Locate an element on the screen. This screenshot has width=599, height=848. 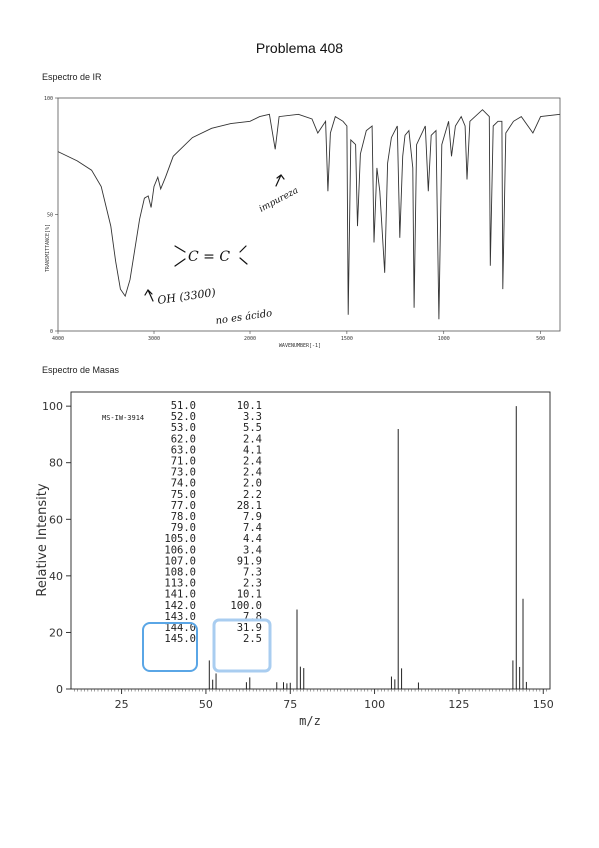
ms-table-intensity: 7.4 is located at coordinates (252, 528).